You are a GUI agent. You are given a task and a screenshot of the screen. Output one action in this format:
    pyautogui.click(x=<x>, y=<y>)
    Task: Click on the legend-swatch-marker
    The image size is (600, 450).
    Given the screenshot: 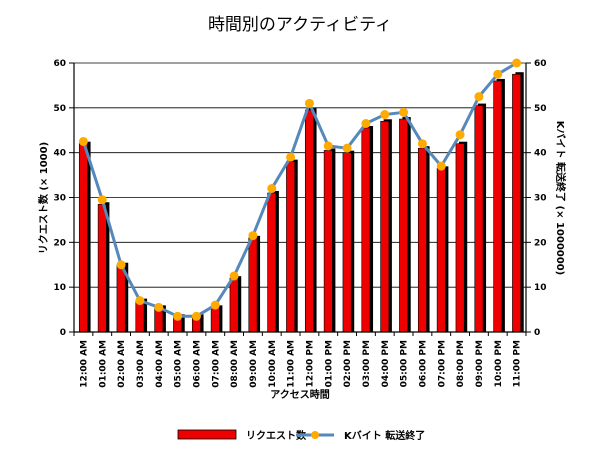 What is the action you would take?
    pyautogui.click(x=315, y=435)
    